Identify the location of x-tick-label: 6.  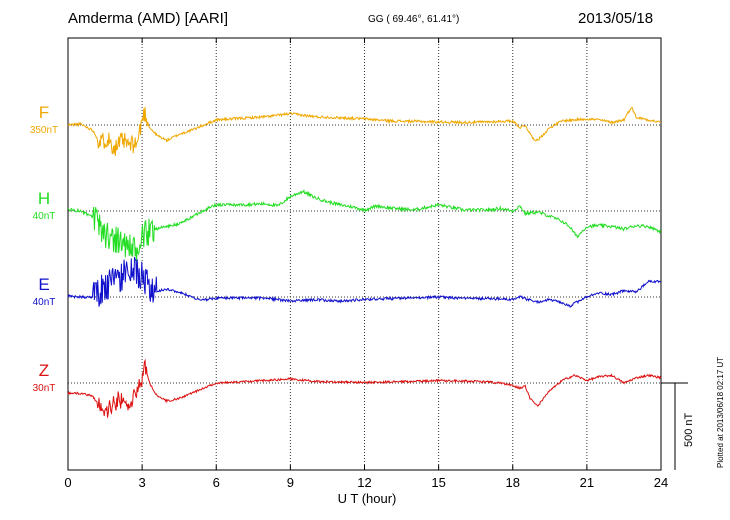
(216, 482).